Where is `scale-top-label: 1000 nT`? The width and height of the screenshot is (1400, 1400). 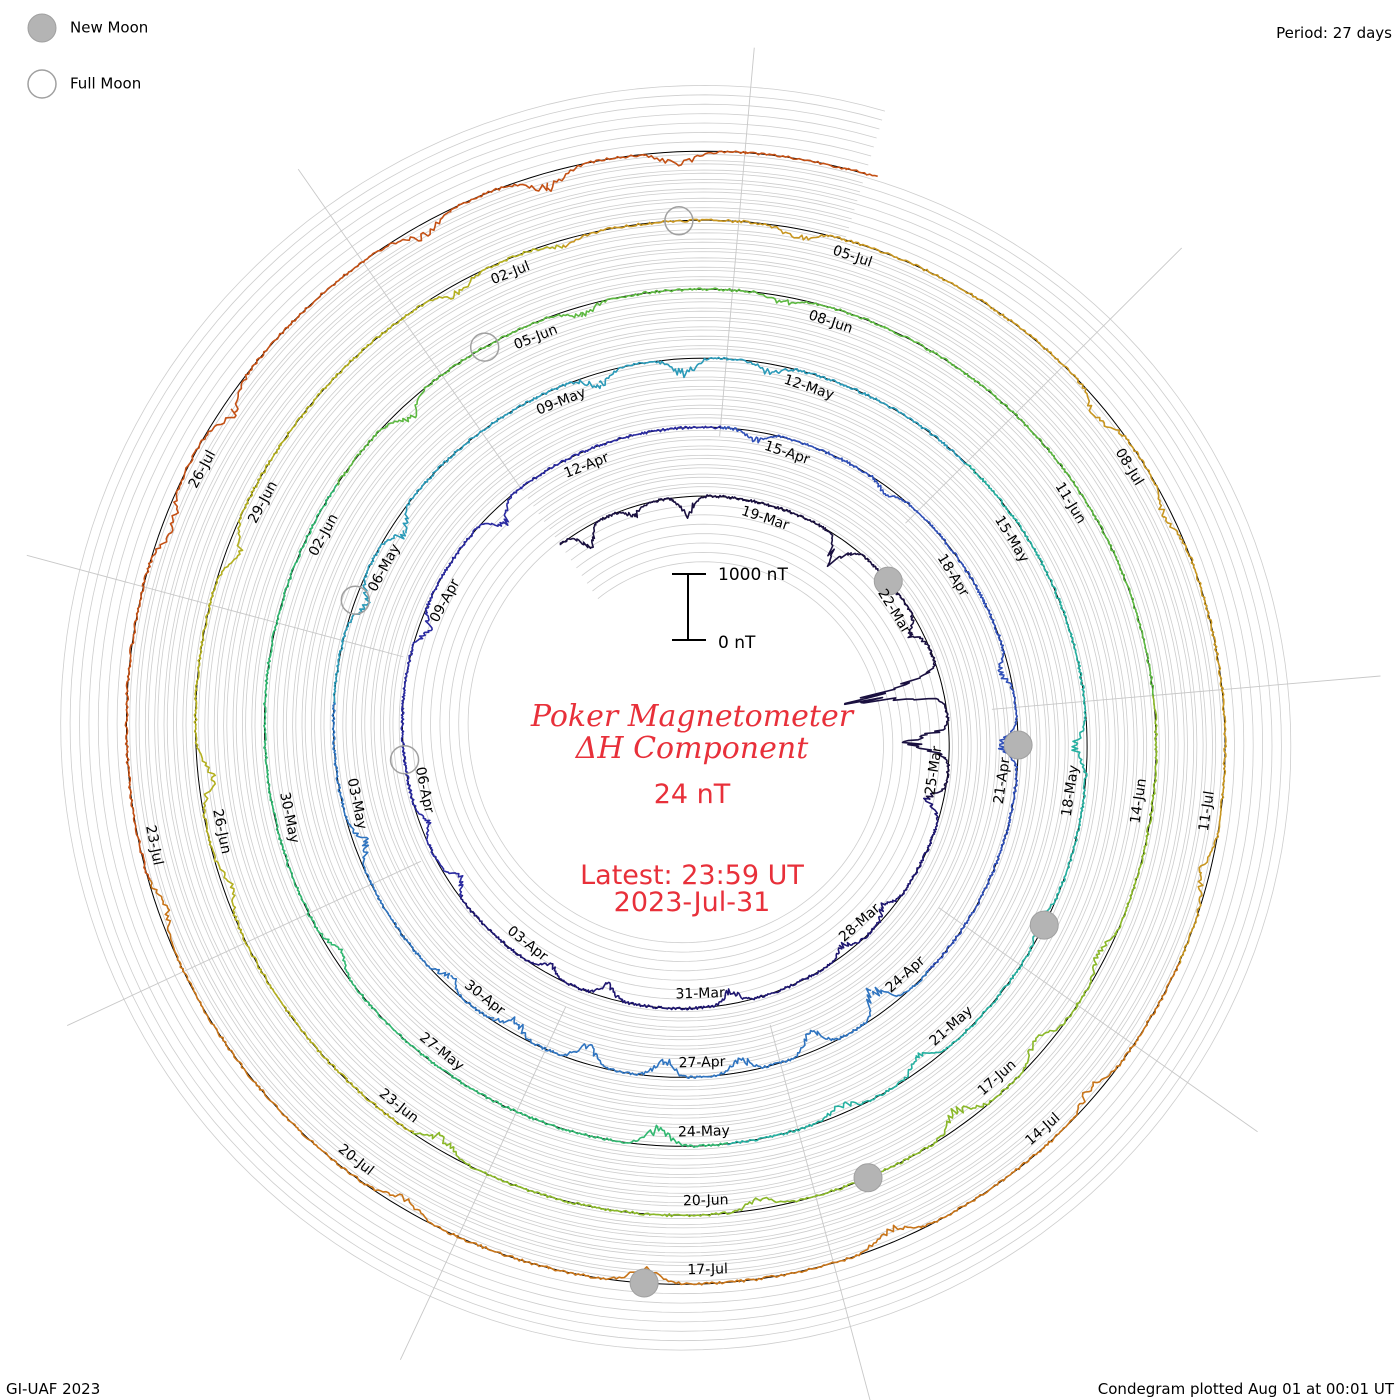
scale-top-label: 1000 nT is located at coordinates (753, 575).